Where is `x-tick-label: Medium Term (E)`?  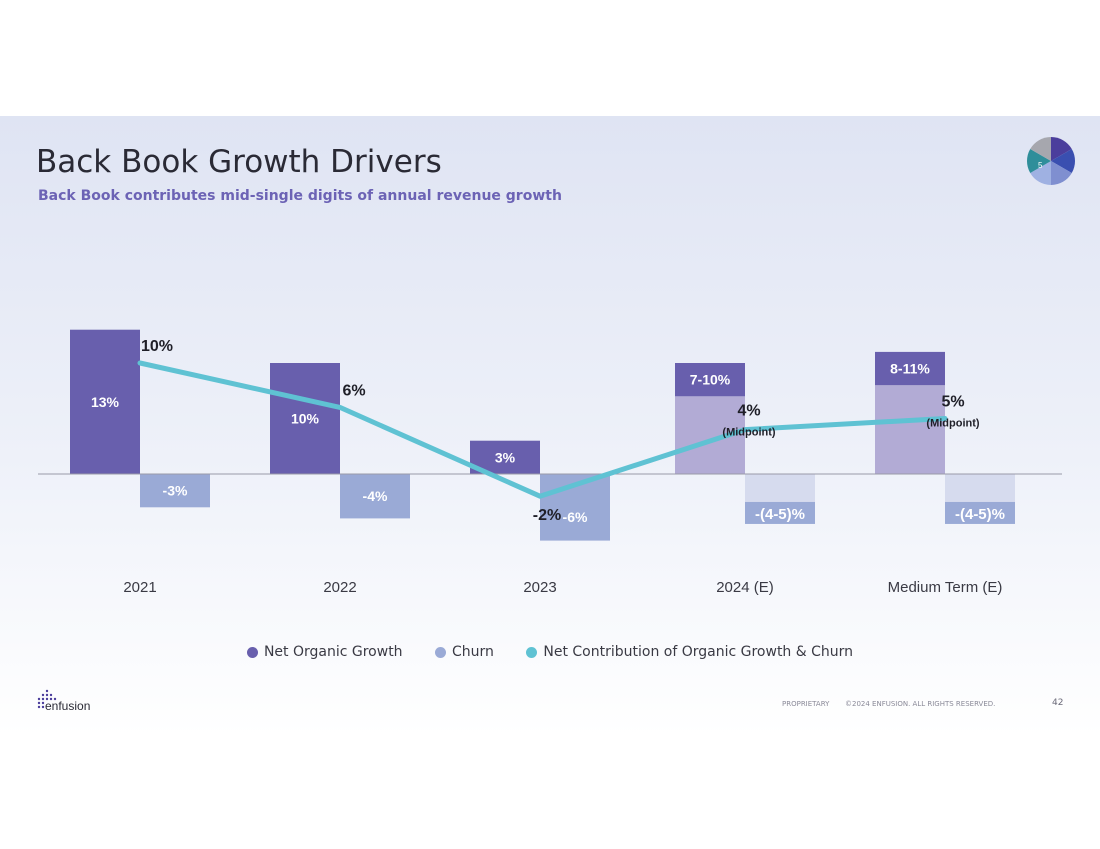
x-tick-label: Medium Term (E) is located at coordinates (945, 587).